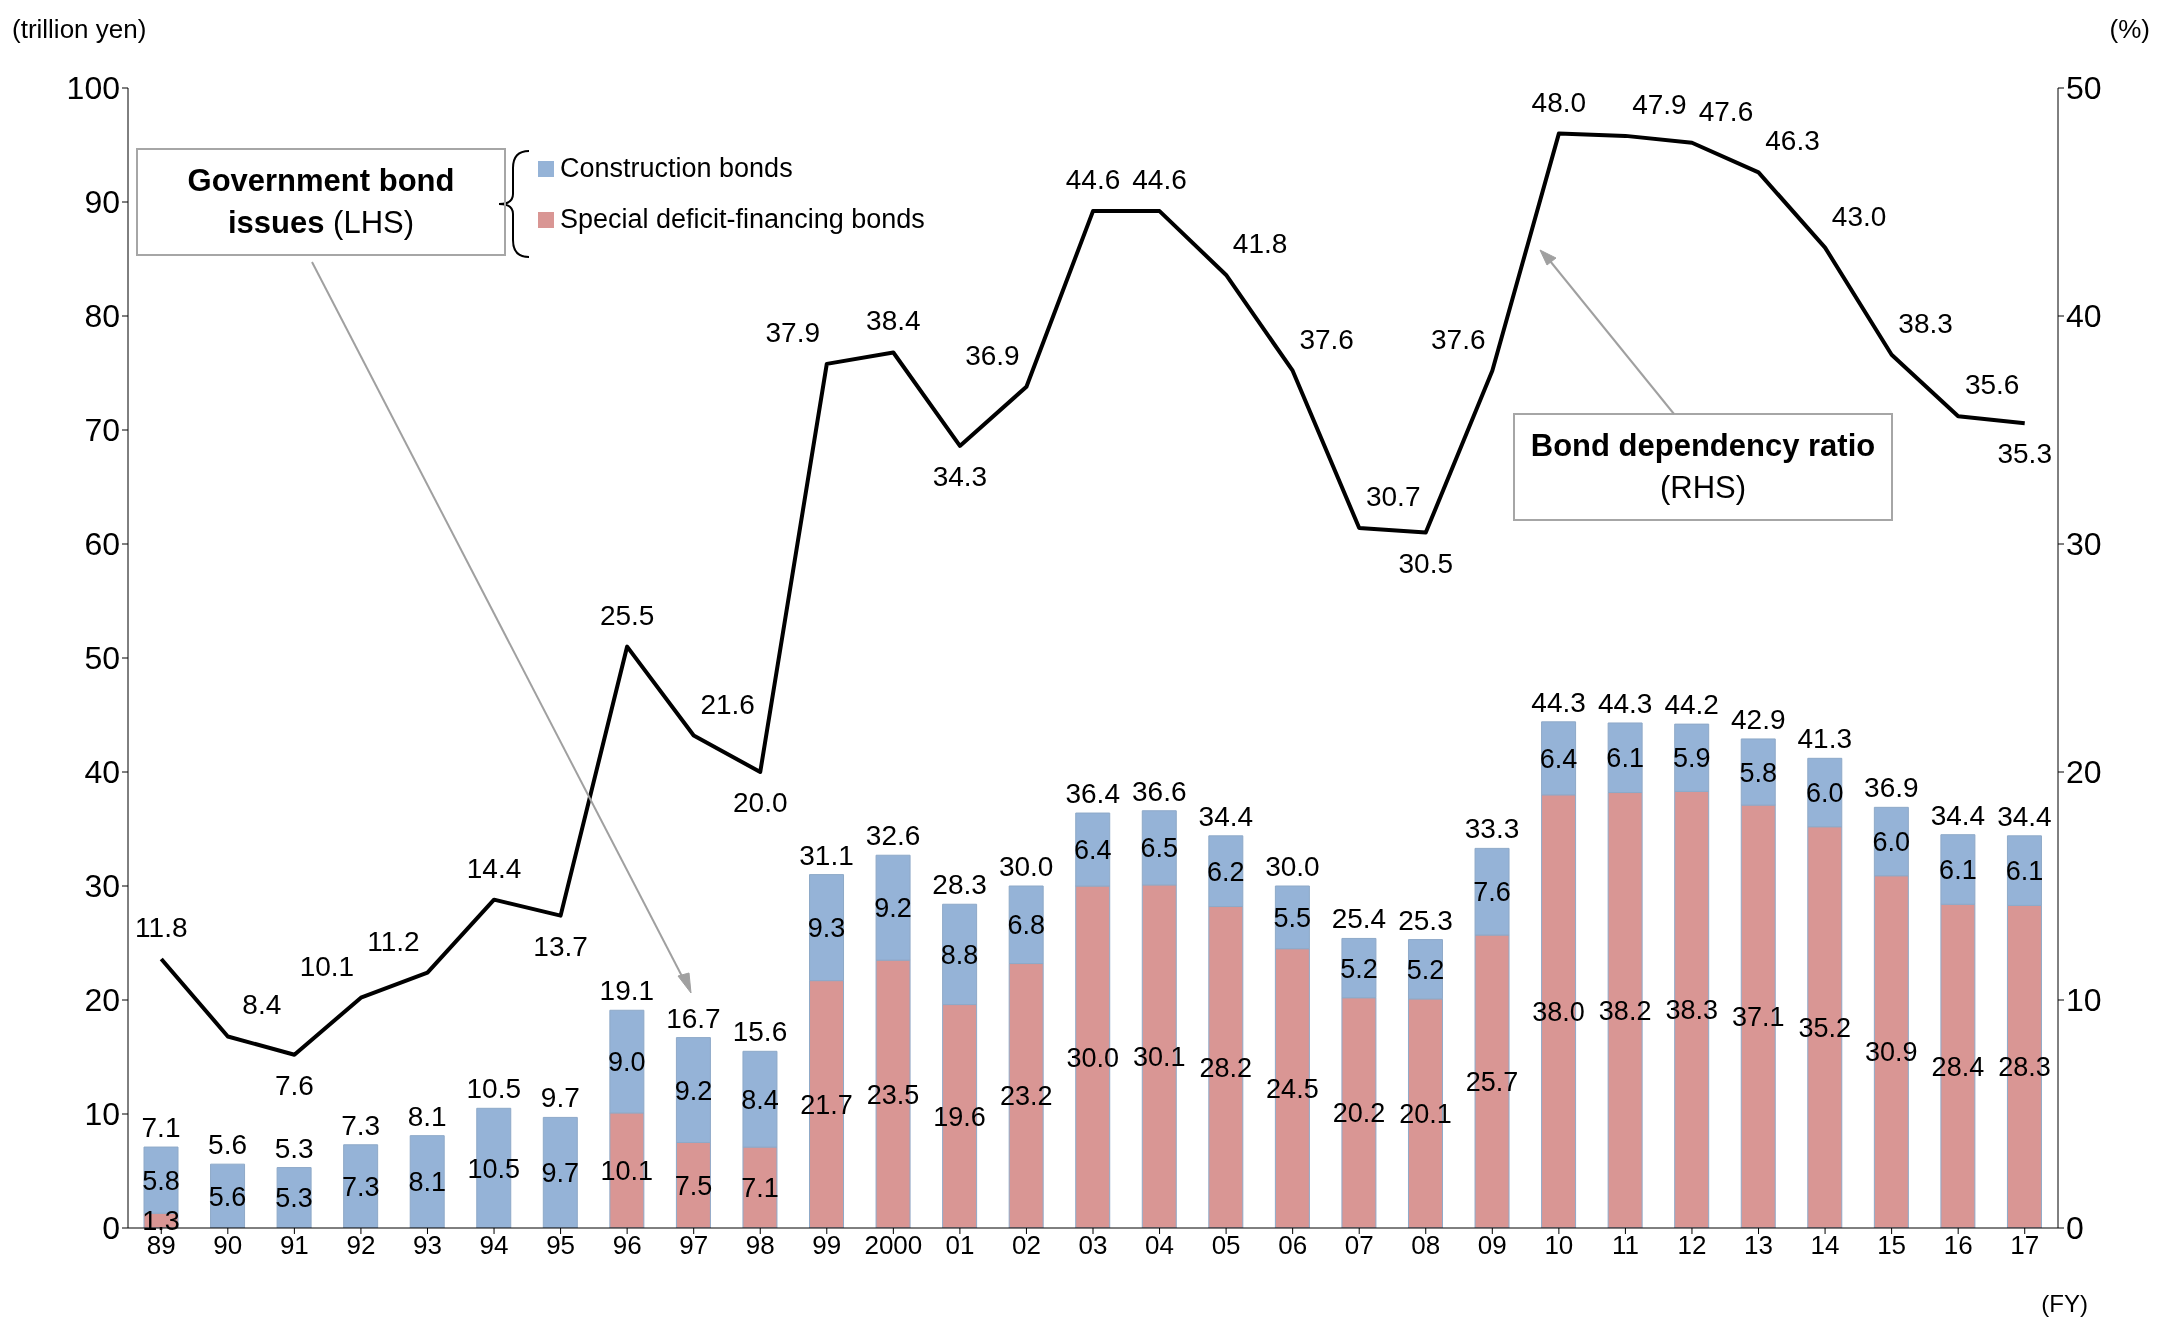  What do you see at coordinates (161, 927) in the screenshot?
I see `data-label: 11.8` at bounding box center [161, 927].